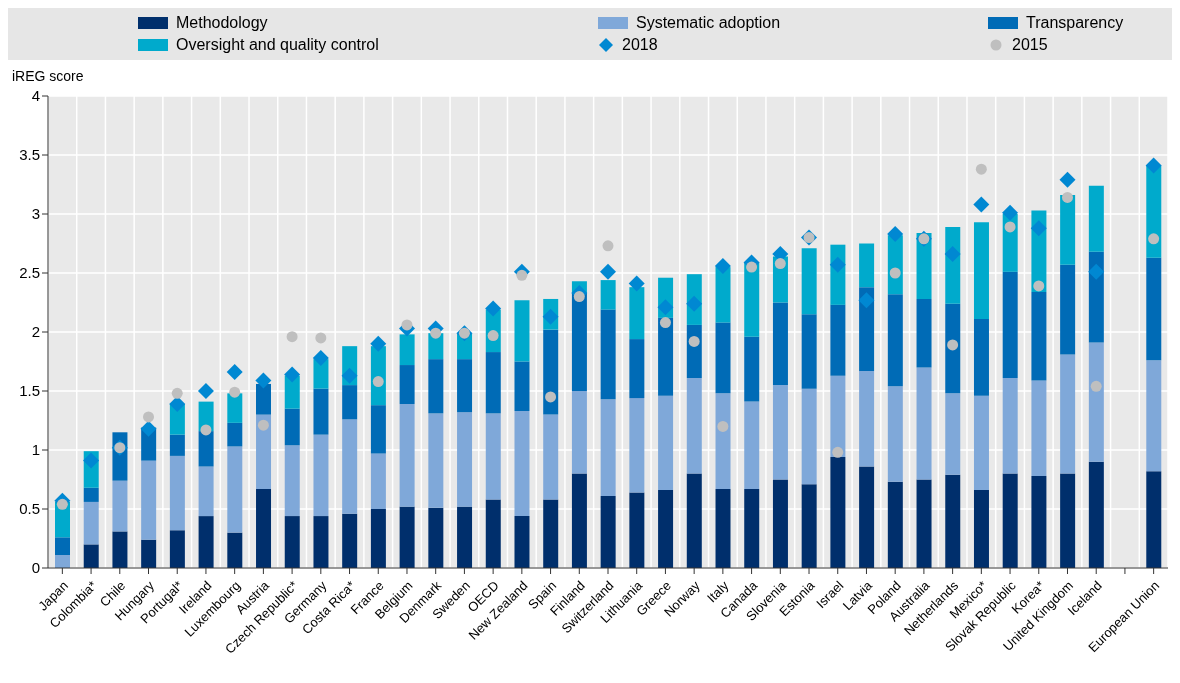 The image size is (1180, 683). I want to click on legend-label: Methodology, so click(222, 23).